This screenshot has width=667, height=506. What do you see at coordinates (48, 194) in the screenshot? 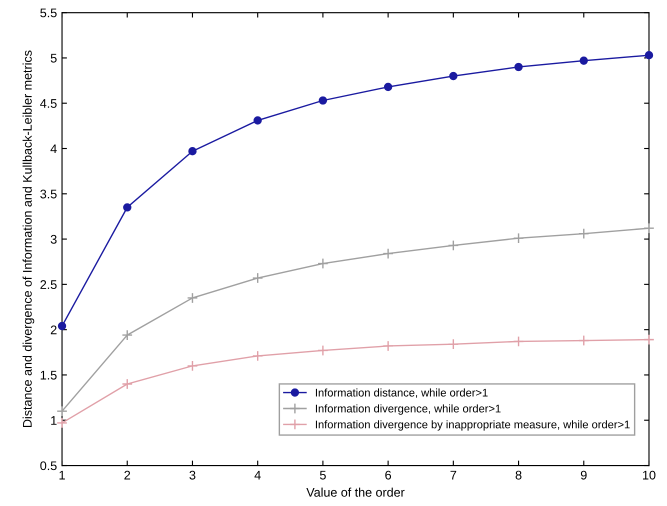
I see `y-tick-label: 3.5` at bounding box center [48, 194].